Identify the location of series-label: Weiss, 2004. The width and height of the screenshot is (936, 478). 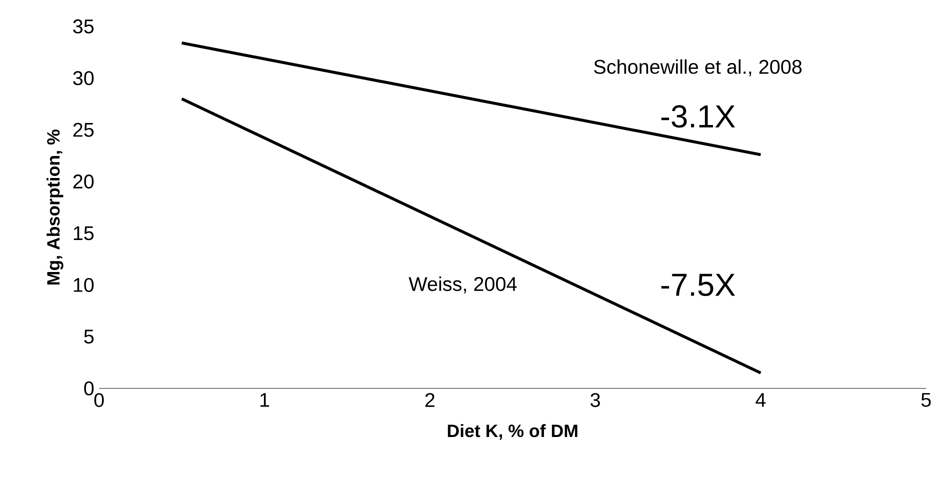
(462, 285).